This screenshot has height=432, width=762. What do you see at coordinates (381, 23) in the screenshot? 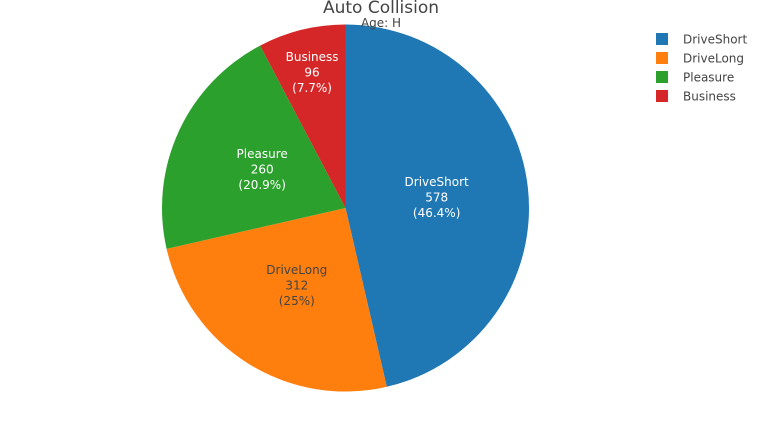
I see `chart-subtitle: Age: H` at bounding box center [381, 23].